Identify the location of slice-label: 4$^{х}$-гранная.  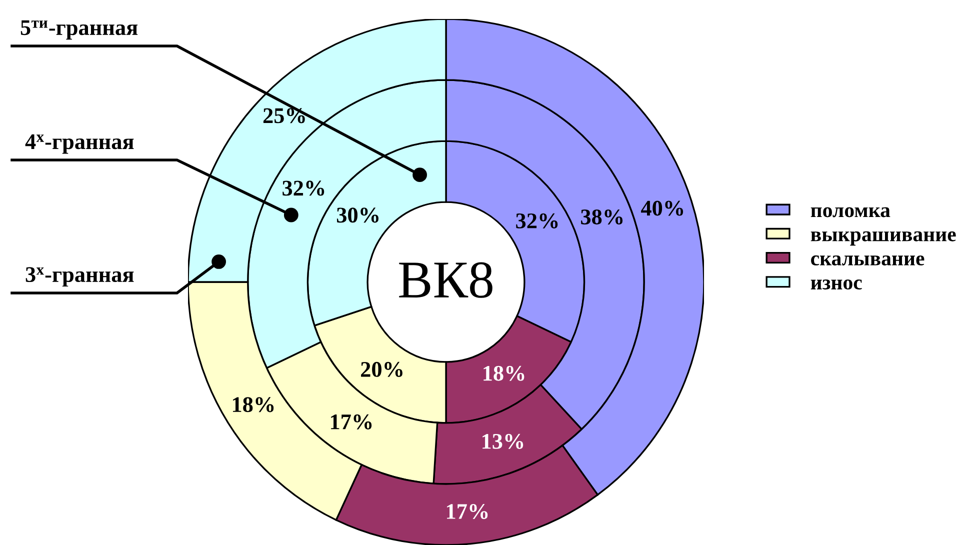
(79, 144).